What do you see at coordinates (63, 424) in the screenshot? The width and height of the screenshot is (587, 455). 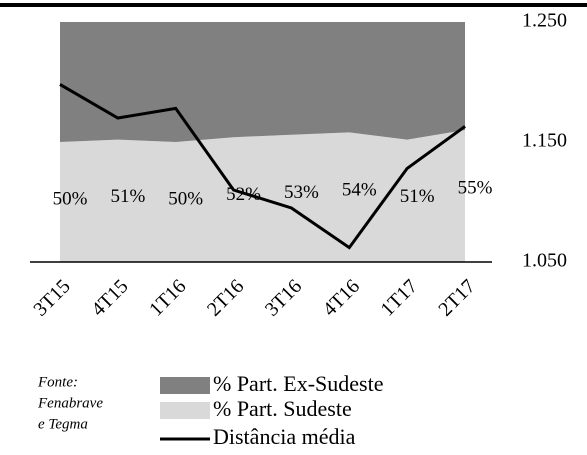 I see `source-note: e Tegma` at bounding box center [63, 424].